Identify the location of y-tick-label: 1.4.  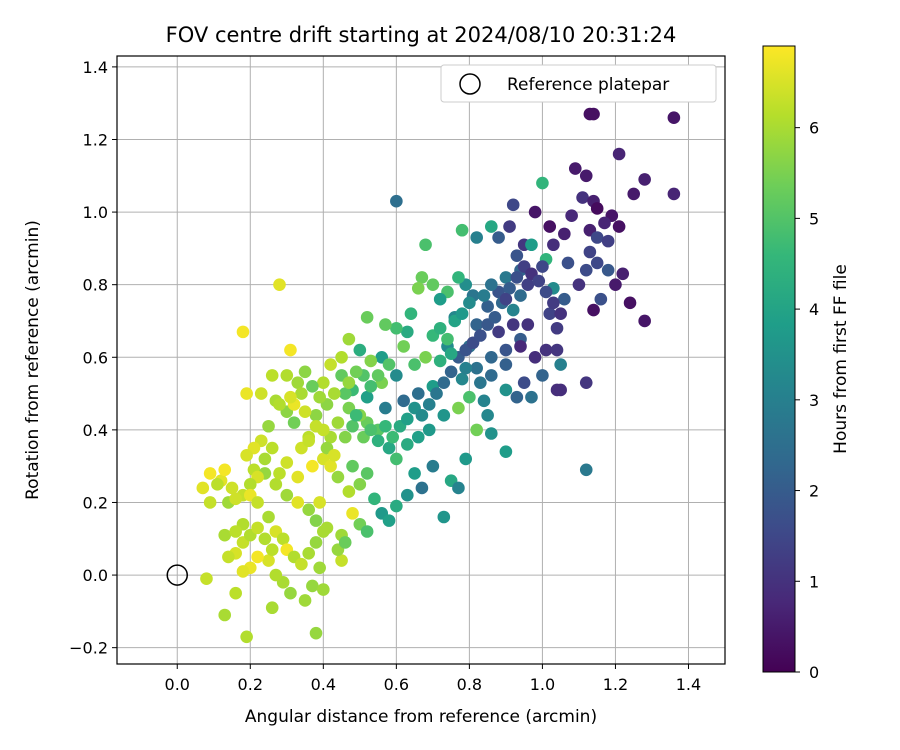
(95, 67).